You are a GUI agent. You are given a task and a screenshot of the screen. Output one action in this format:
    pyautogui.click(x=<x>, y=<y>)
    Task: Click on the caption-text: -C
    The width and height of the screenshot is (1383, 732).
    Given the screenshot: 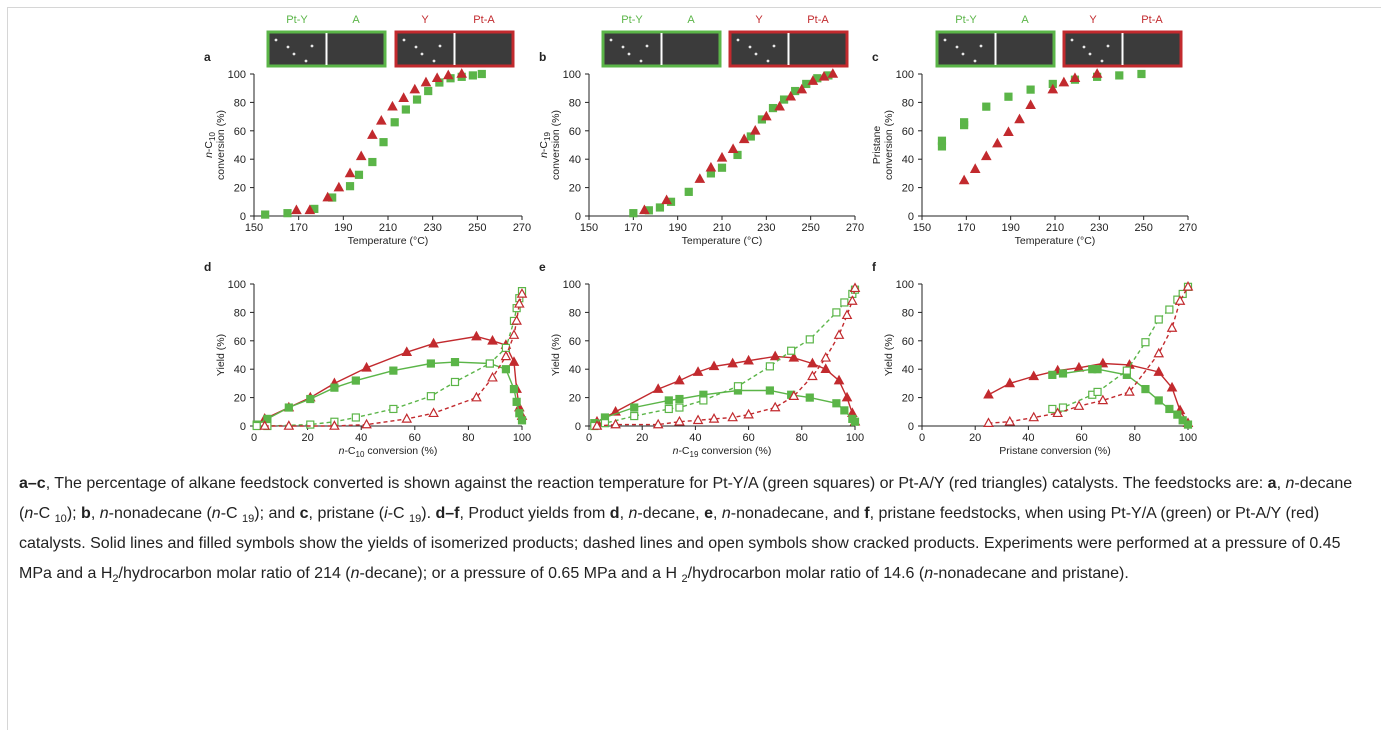 What is the action you would take?
    pyautogui.click(x=44, y=513)
    